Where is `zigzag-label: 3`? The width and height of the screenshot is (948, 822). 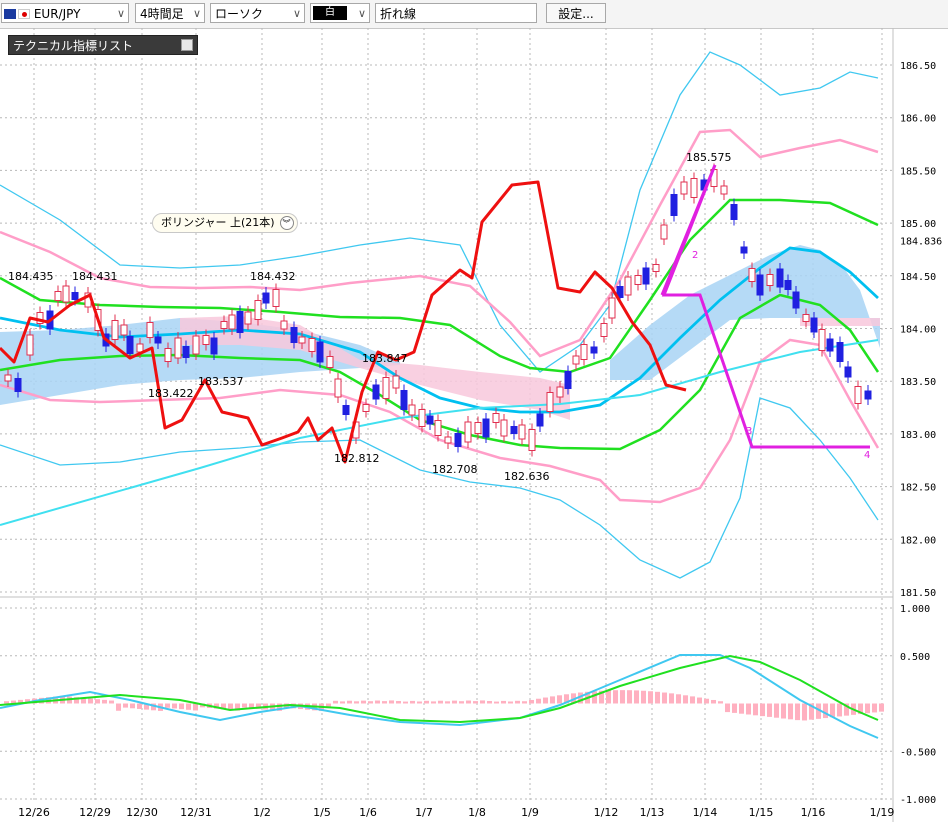 zigzag-label: 3 is located at coordinates (749, 431).